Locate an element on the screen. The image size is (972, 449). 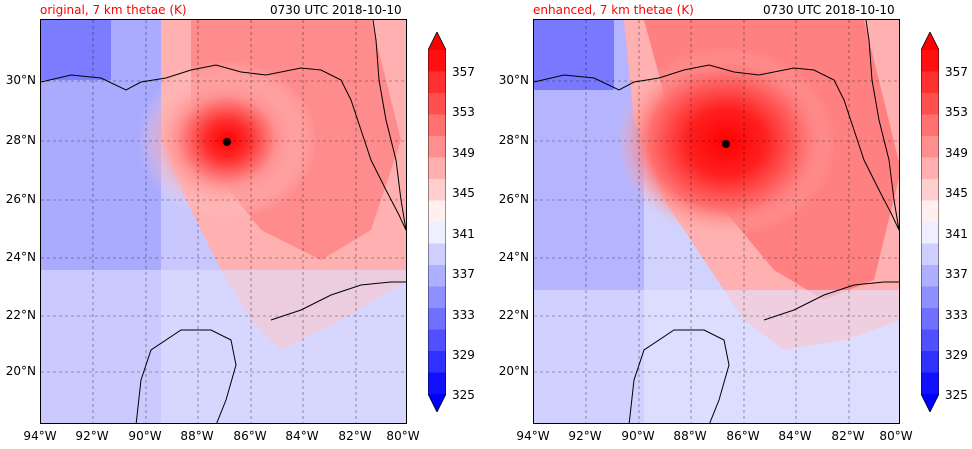
colorbar-label-341-right: 341 is located at coordinates (956, 234).